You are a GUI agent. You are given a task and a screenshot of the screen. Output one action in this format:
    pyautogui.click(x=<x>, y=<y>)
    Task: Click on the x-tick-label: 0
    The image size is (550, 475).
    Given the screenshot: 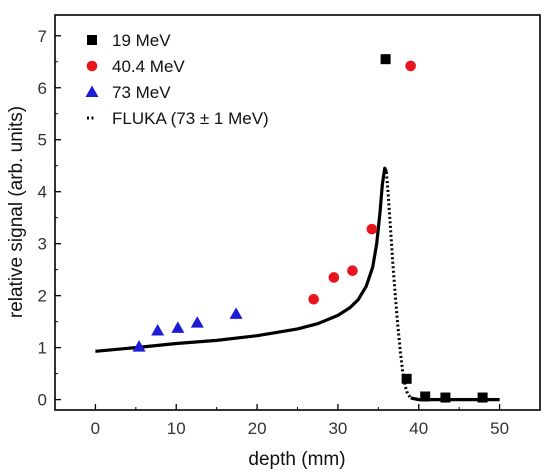 What is the action you would take?
    pyautogui.click(x=95, y=428)
    